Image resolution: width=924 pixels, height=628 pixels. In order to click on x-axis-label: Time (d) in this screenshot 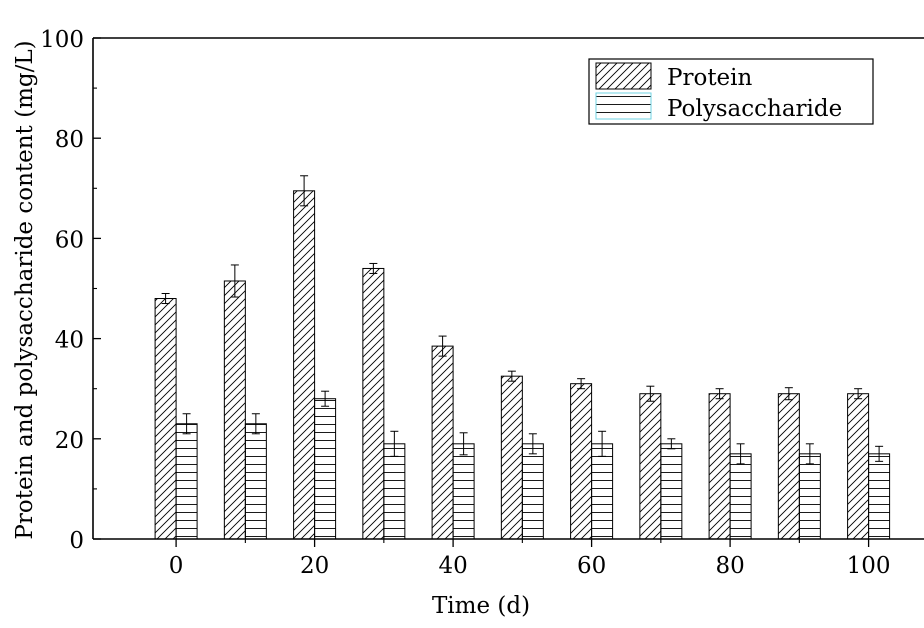, I will do `click(481, 606)`.